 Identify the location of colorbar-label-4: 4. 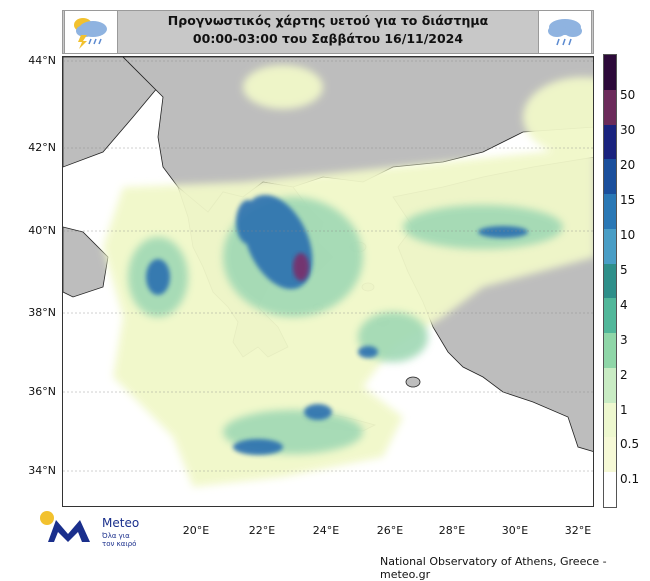
(624, 305).